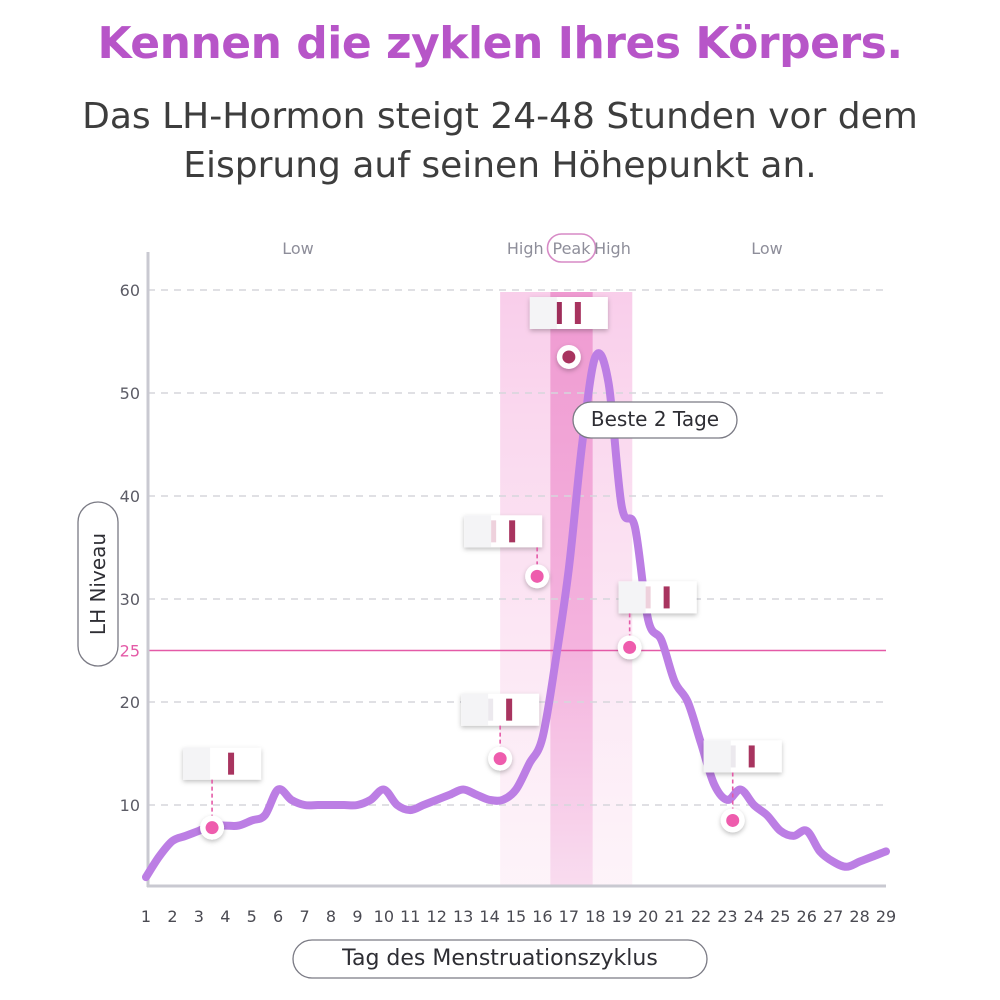 Image resolution: width=1000 pixels, height=1000 pixels. What do you see at coordinates (569, 916) in the screenshot?
I see `x-tick-label: 17` at bounding box center [569, 916].